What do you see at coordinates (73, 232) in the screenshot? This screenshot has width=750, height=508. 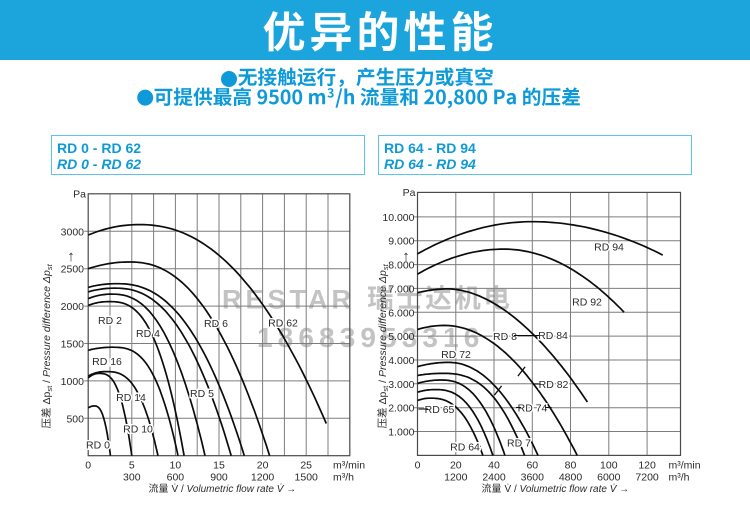 I see `svg-text: 3000` at bounding box center [73, 232].